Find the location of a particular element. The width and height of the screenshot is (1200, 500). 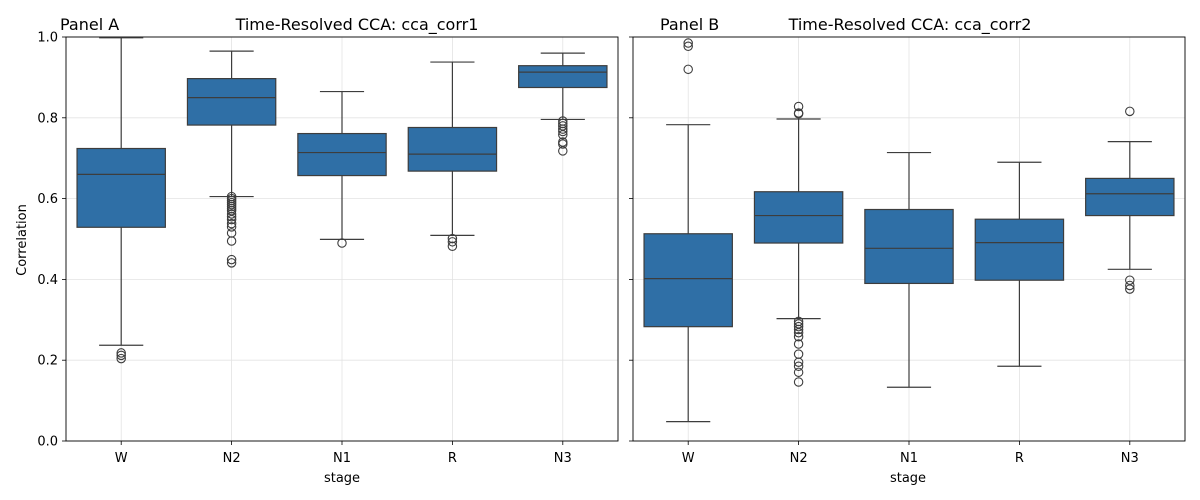

panel-a-box-group-n1 is located at coordinates (342, 169).